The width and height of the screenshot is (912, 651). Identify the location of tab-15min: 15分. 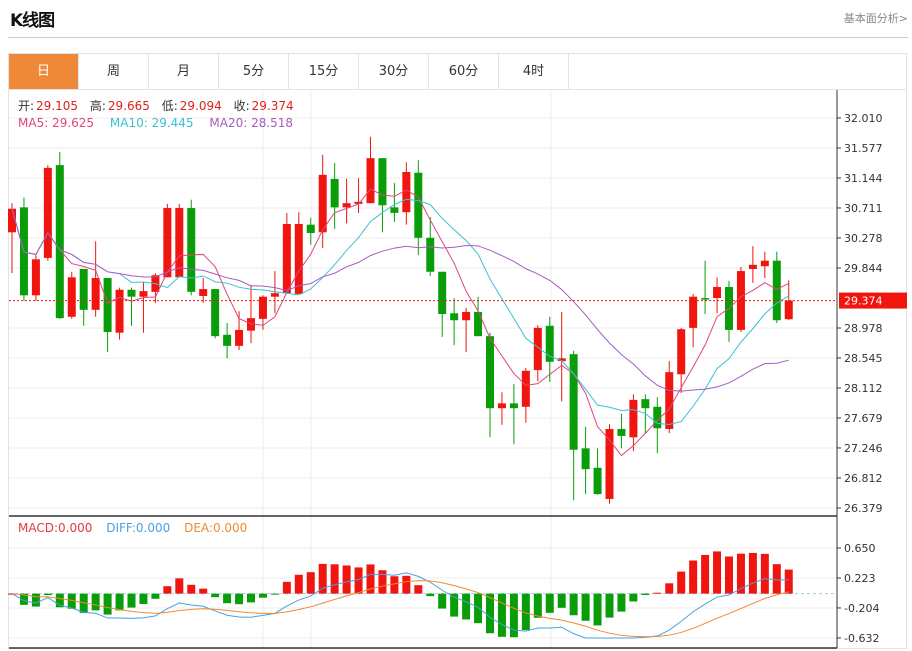
(324, 71).